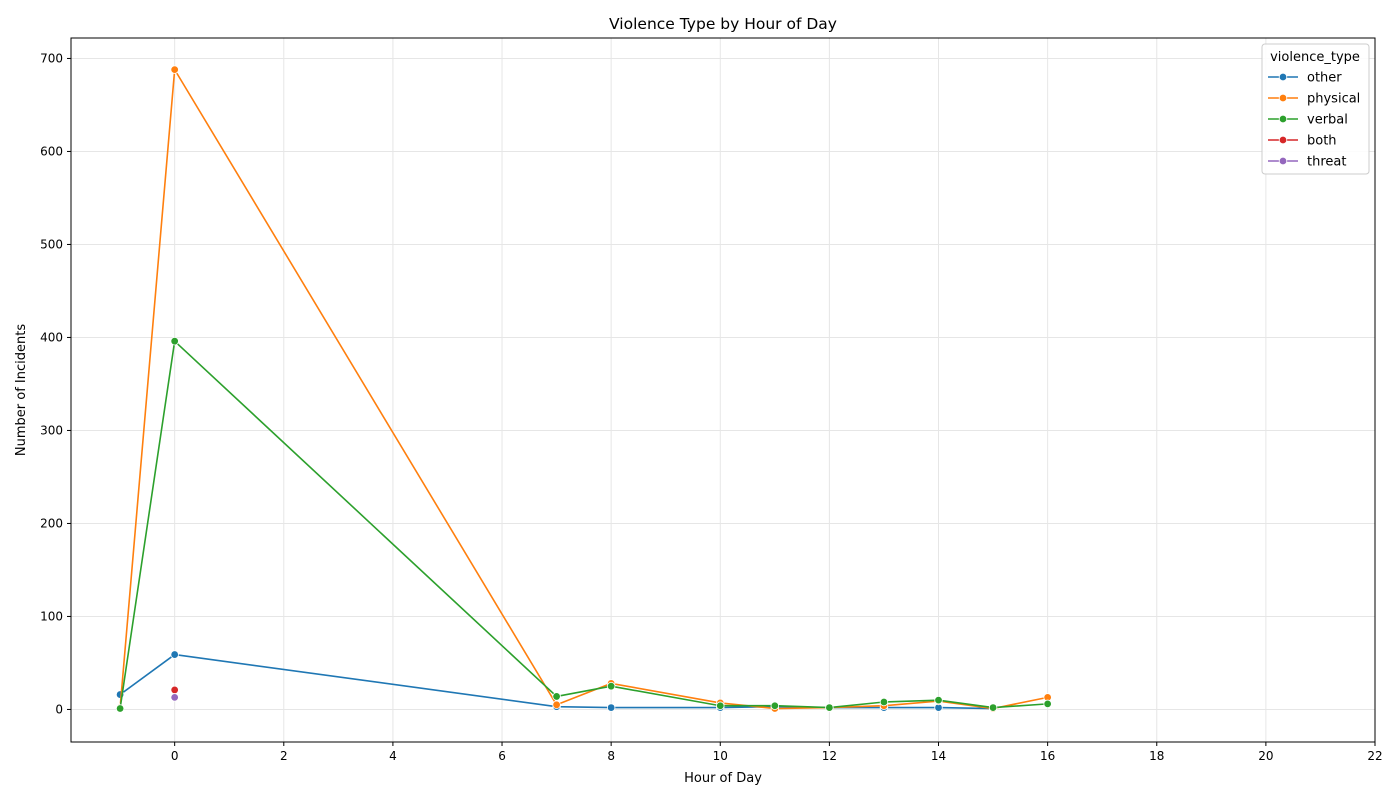 Image resolution: width=1400 pixels, height=800 pixels. I want to click on data-point-both, so click(174, 690).